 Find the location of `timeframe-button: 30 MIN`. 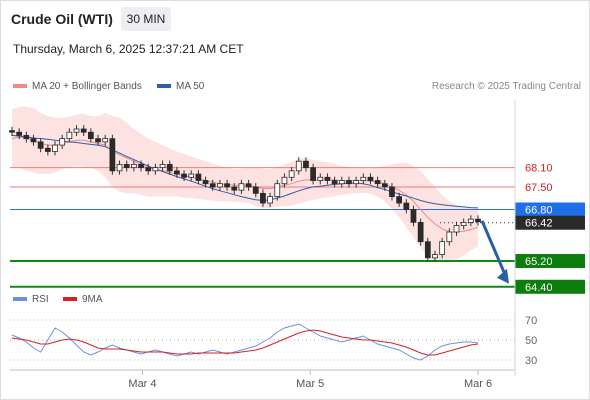

timeframe-button: 30 MIN is located at coordinates (146, 19).